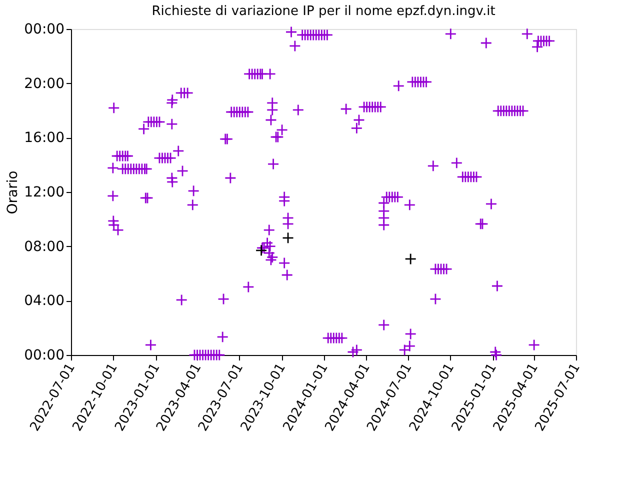 Image resolution: width=640 pixels, height=480 pixels. Describe the element at coordinates (13, 192) in the screenshot. I see `y-axis-title: Orario` at that location.